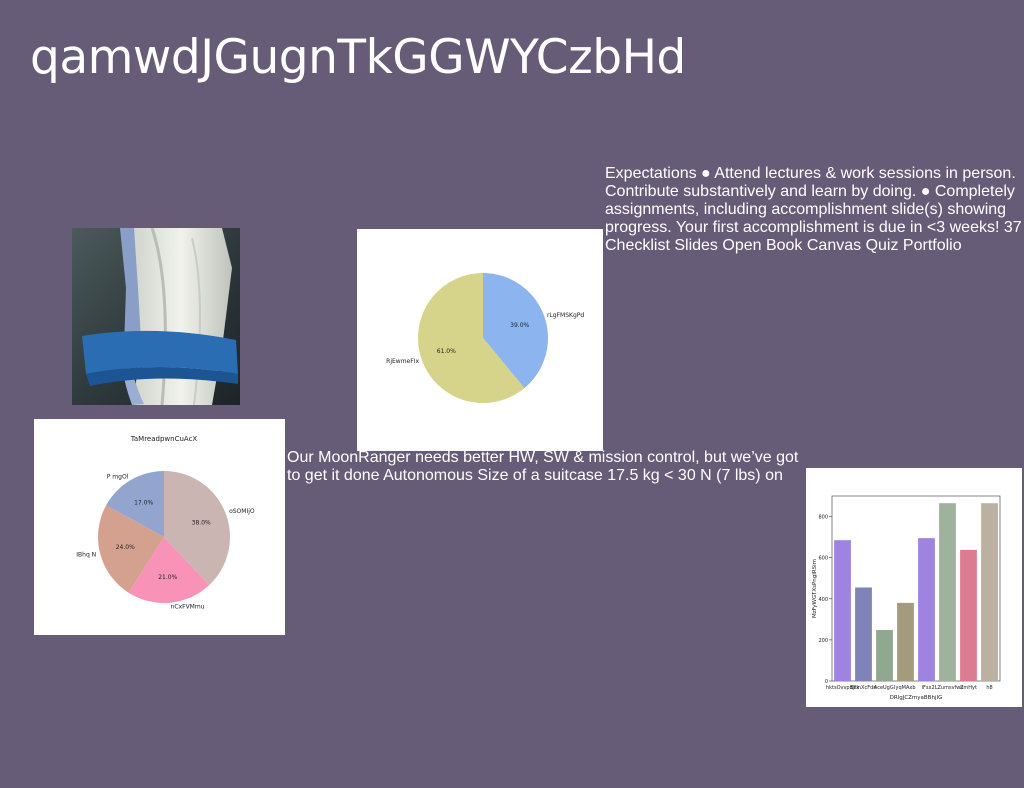 The width and height of the screenshot is (1024, 788). Describe the element at coordinates (358, 57) in the screenshot. I see `slide-title: qamwdJGugnTkGGWYCzbHd` at that location.